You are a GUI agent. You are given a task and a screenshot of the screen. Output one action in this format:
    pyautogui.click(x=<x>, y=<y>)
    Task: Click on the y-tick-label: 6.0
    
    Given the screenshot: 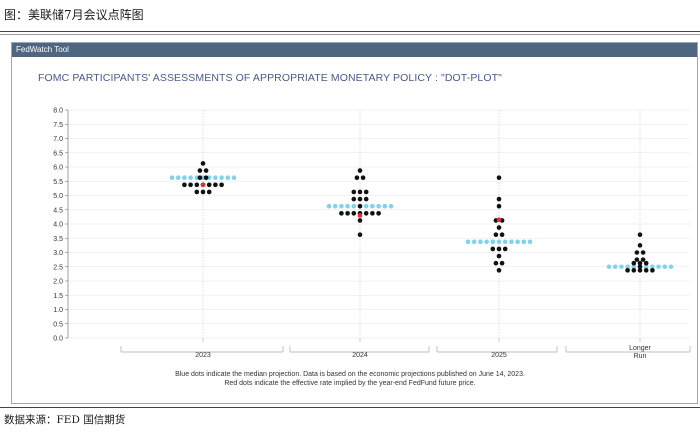 What is the action you would take?
    pyautogui.click(x=58, y=168)
    